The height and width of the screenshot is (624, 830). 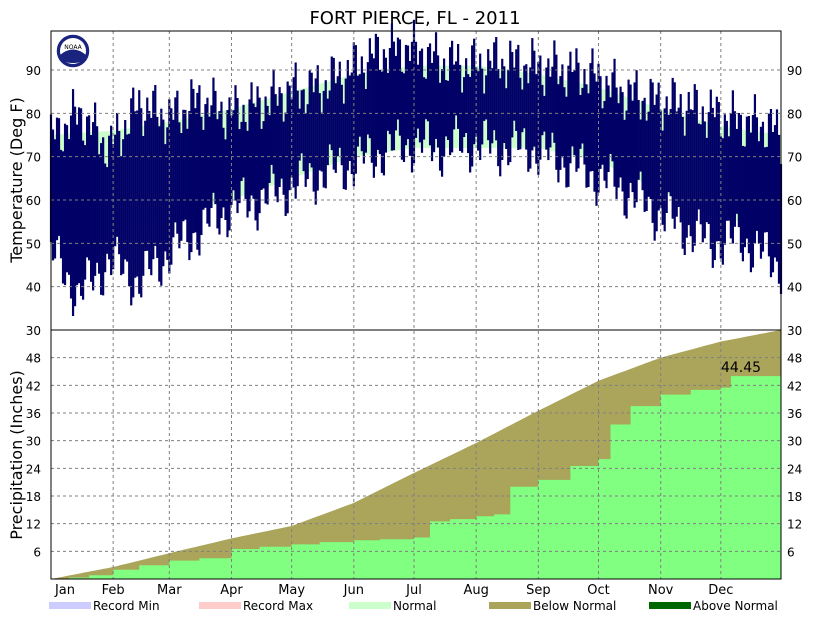 What do you see at coordinates (33, 442) in the screenshot?
I see `precipitation-tick-label-left: 30` at bounding box center [33, 442].